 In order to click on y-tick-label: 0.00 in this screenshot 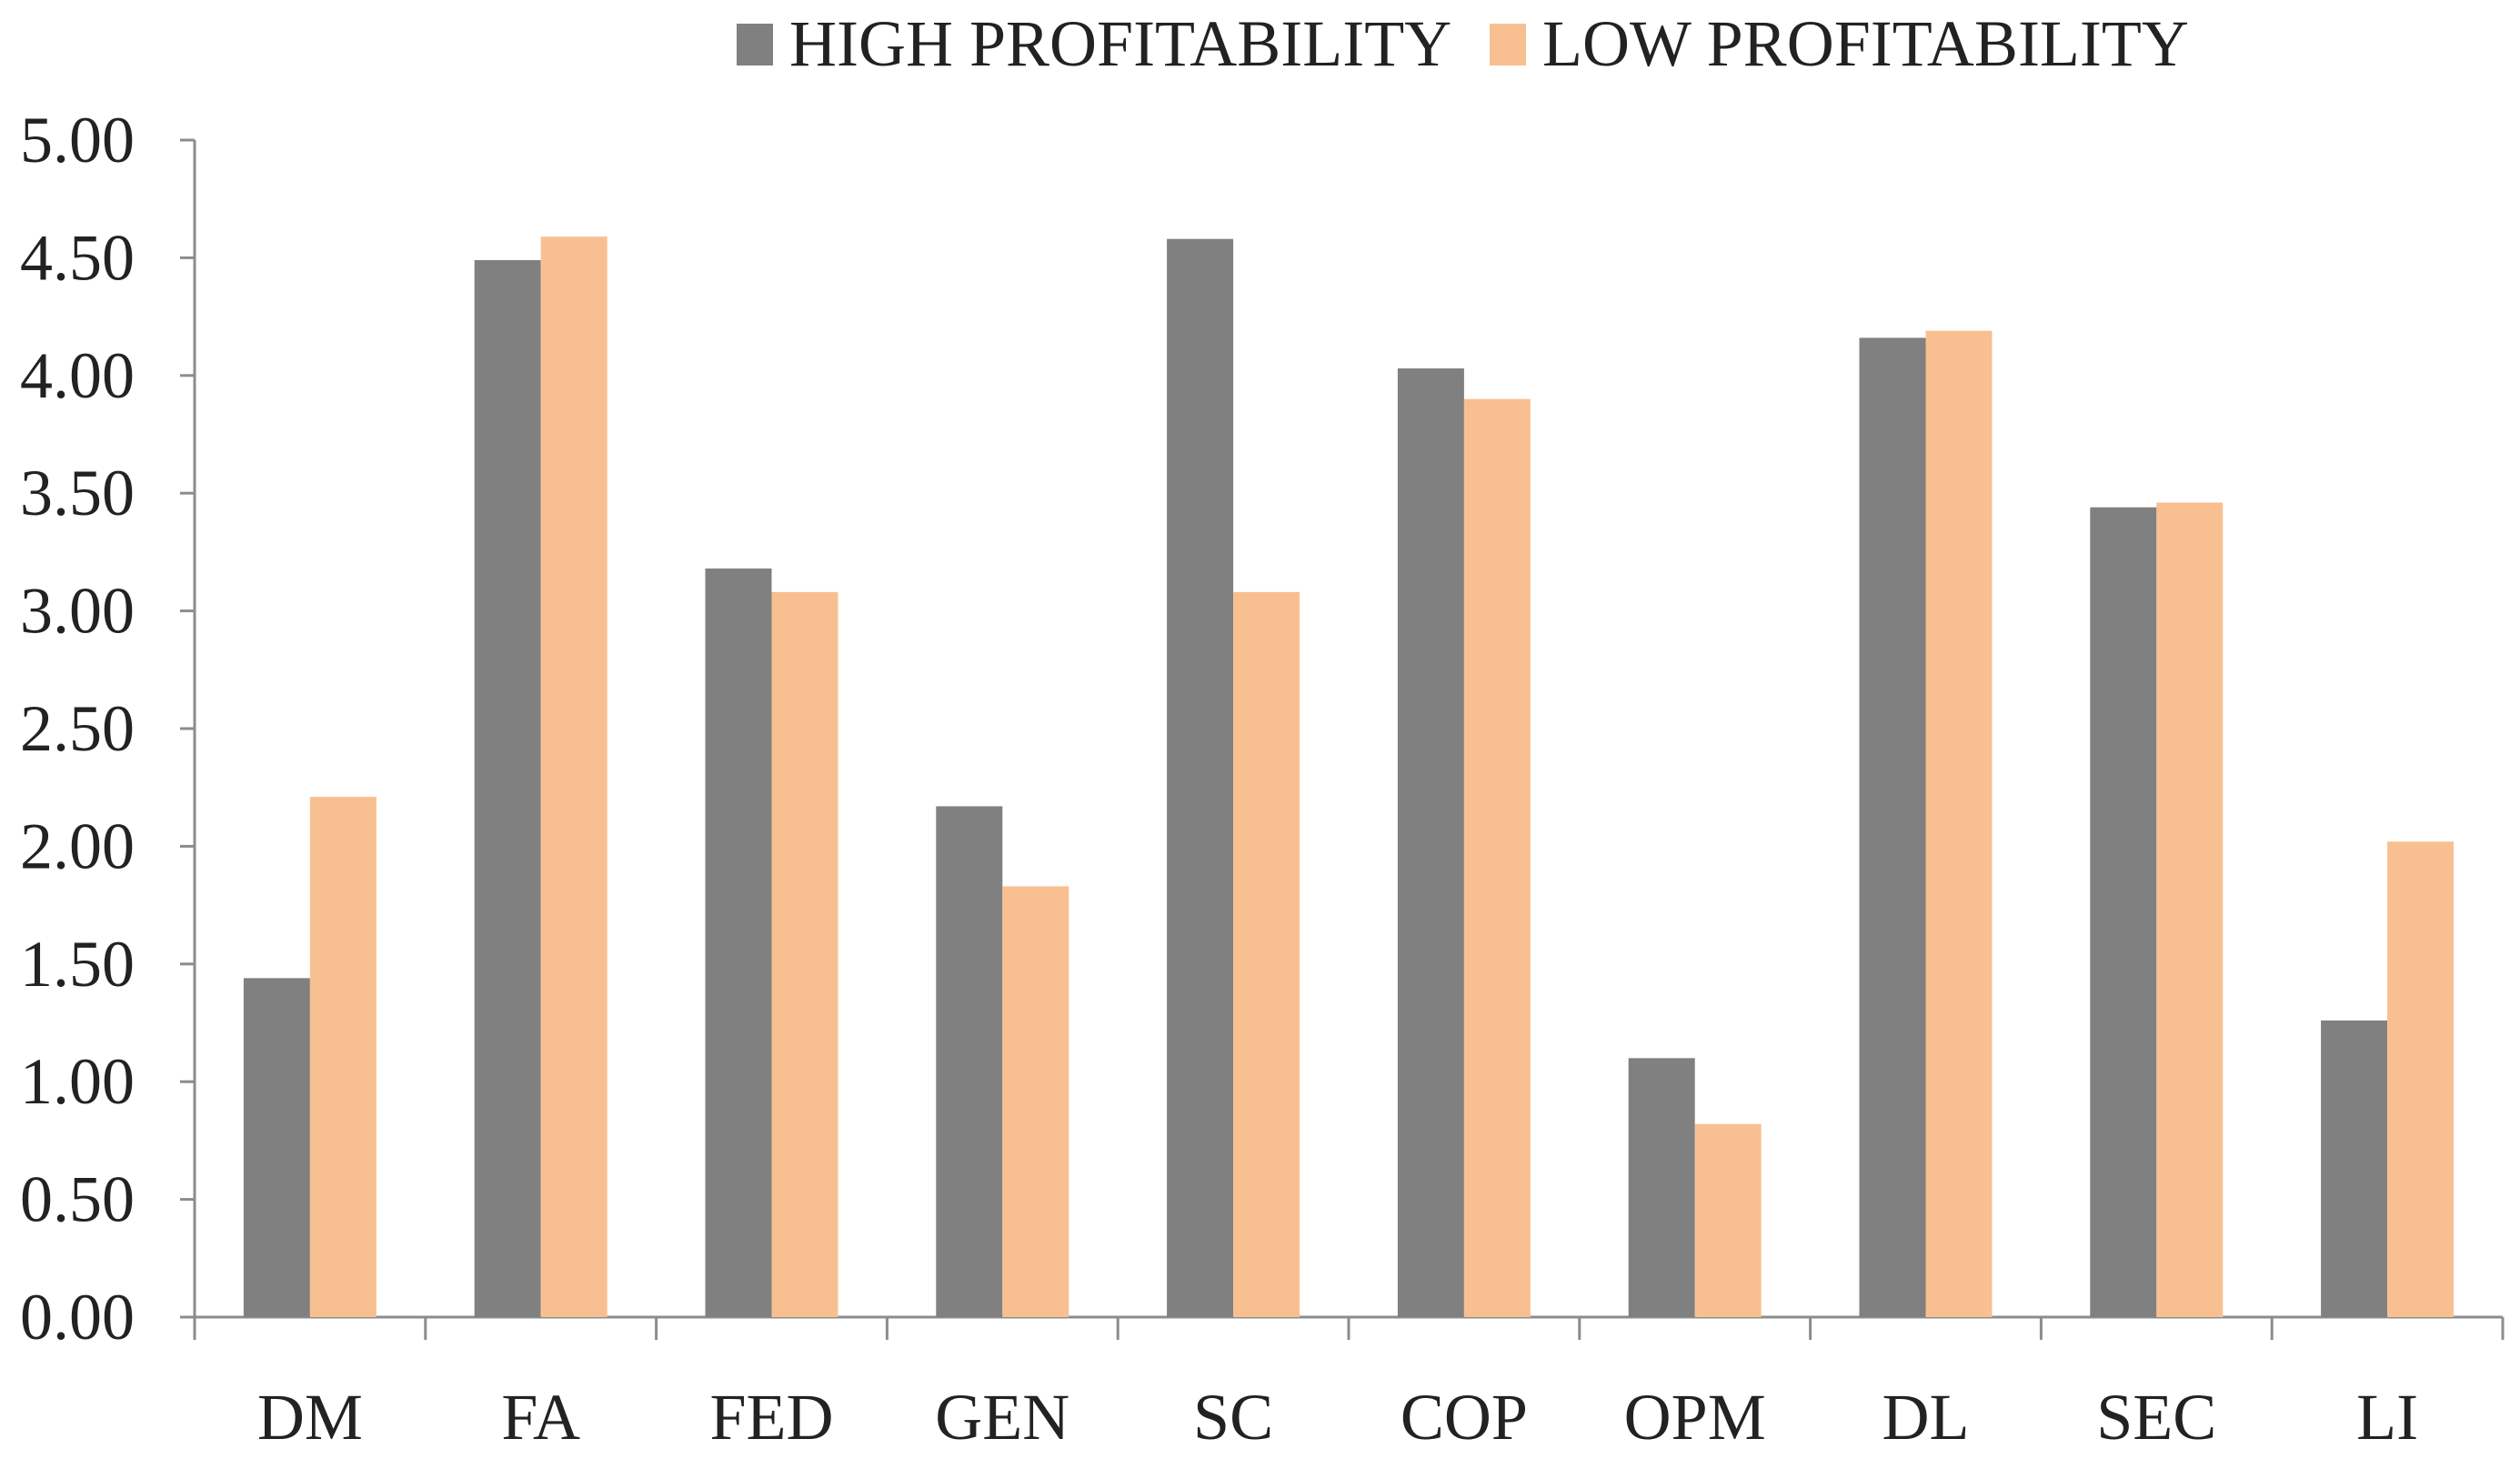, I will do `click(78, 1317)`.